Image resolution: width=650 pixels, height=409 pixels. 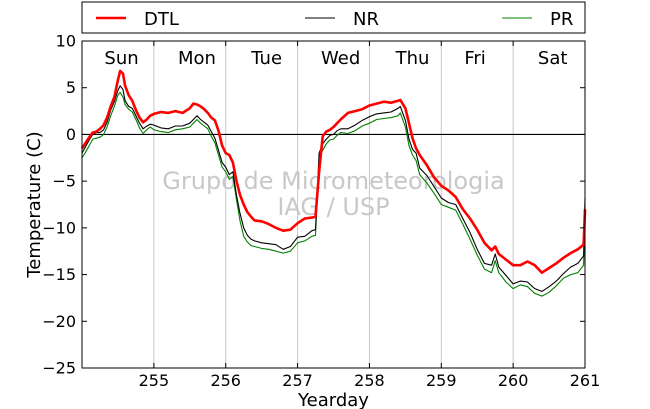 I want to click on day-labels: Sun Mon Tue Wed Thu Fri Sat, so click(x=335, y=58).